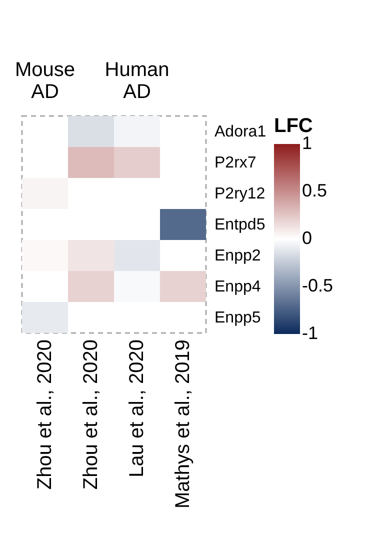 The image size is (383, 536). Describe the element at coordinates (240, 225) in the screenshot. I see `y-tick-label: Entpd5` at that location.